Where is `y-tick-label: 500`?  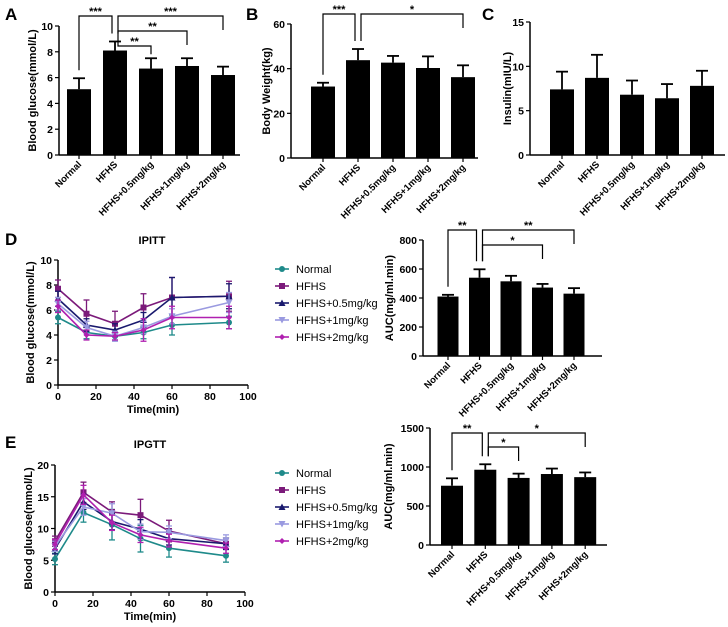 y-tick-label: 500 is located at coordinates (415, 507).